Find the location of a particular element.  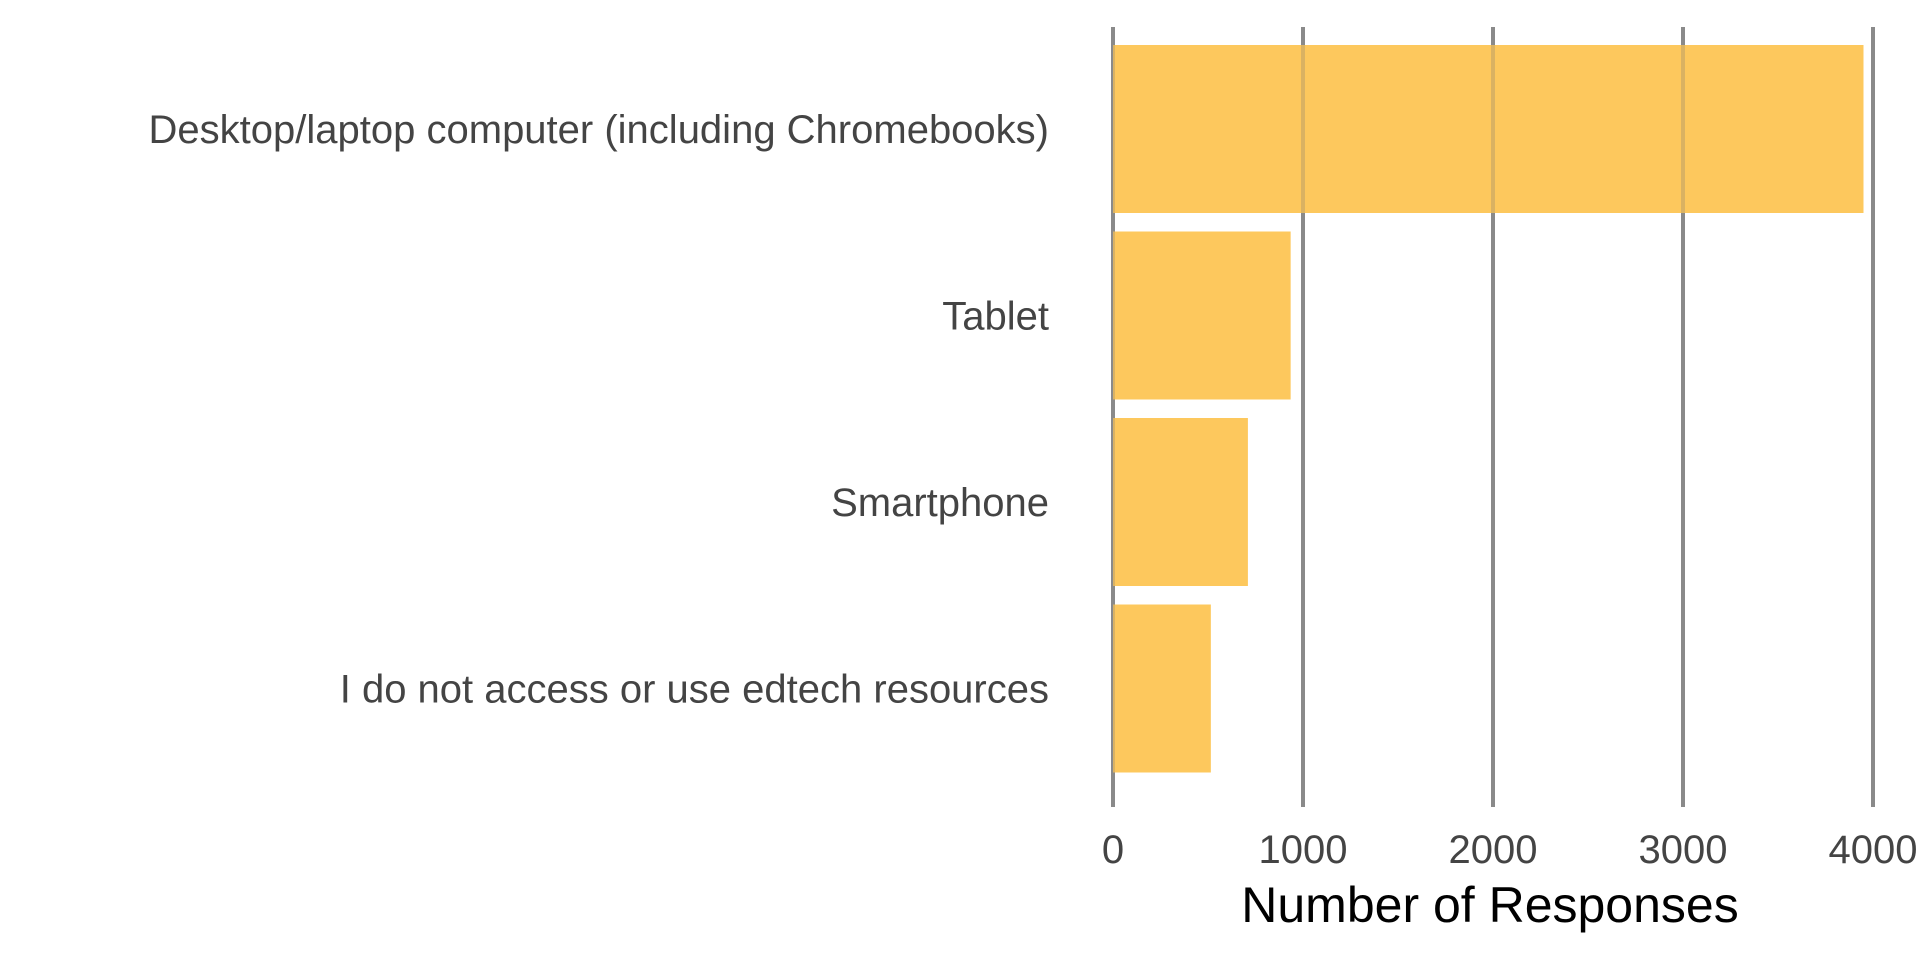

x-tick-label: 1000 is located at coordinates (1303, 850).